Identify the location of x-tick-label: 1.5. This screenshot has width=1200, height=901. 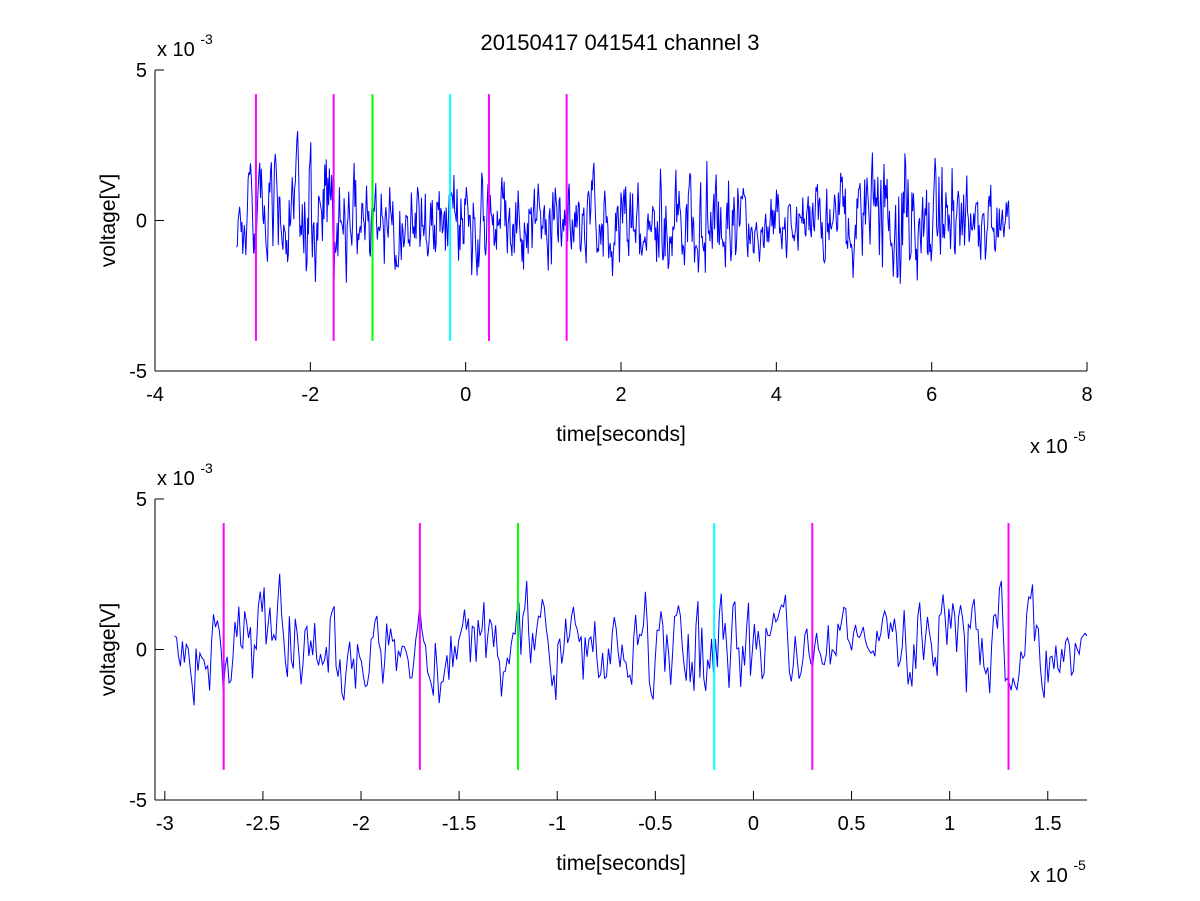
(1048, 824).